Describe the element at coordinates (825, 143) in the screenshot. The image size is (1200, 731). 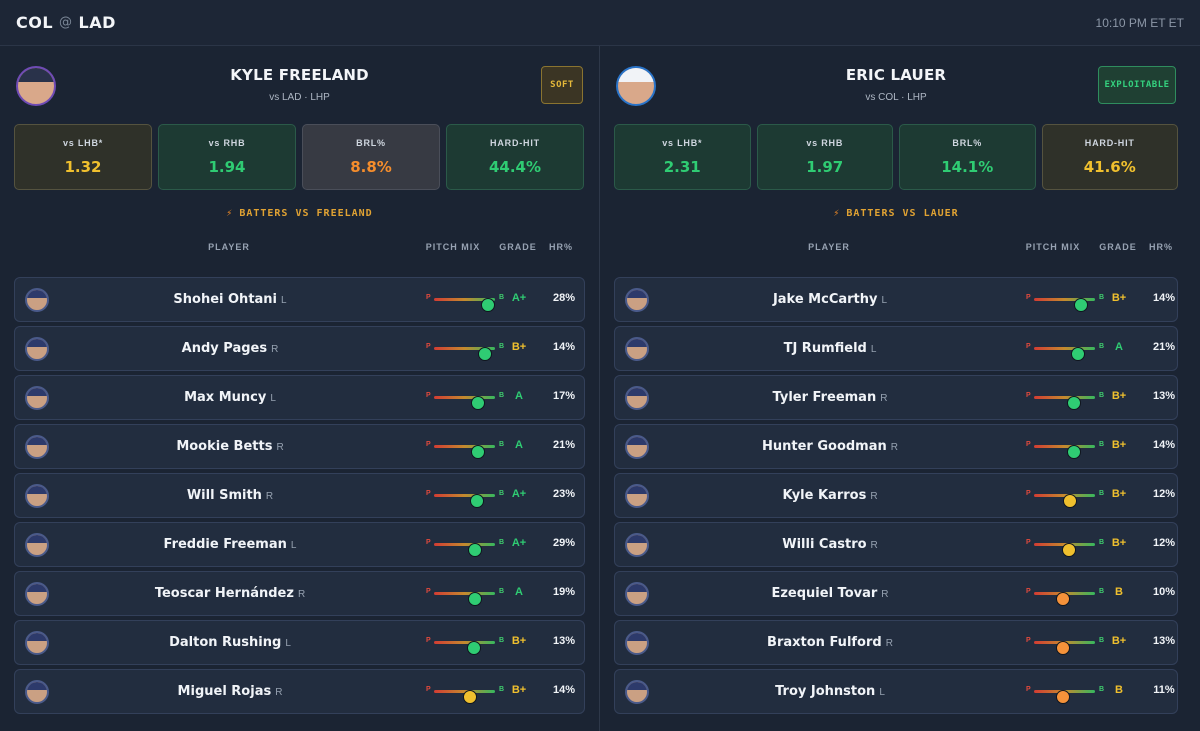
I see `stat-label: vs RHB` at that location.